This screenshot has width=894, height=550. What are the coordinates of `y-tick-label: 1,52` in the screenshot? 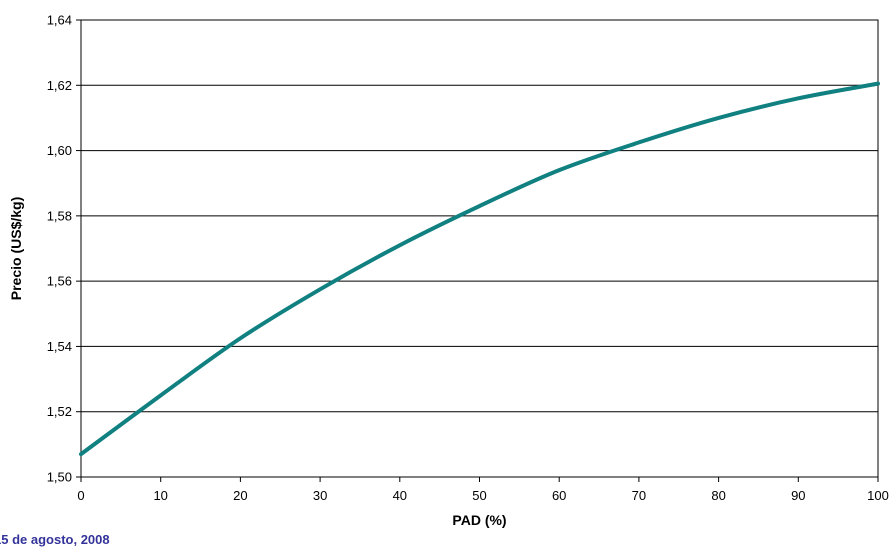 It's located at (59, 411).